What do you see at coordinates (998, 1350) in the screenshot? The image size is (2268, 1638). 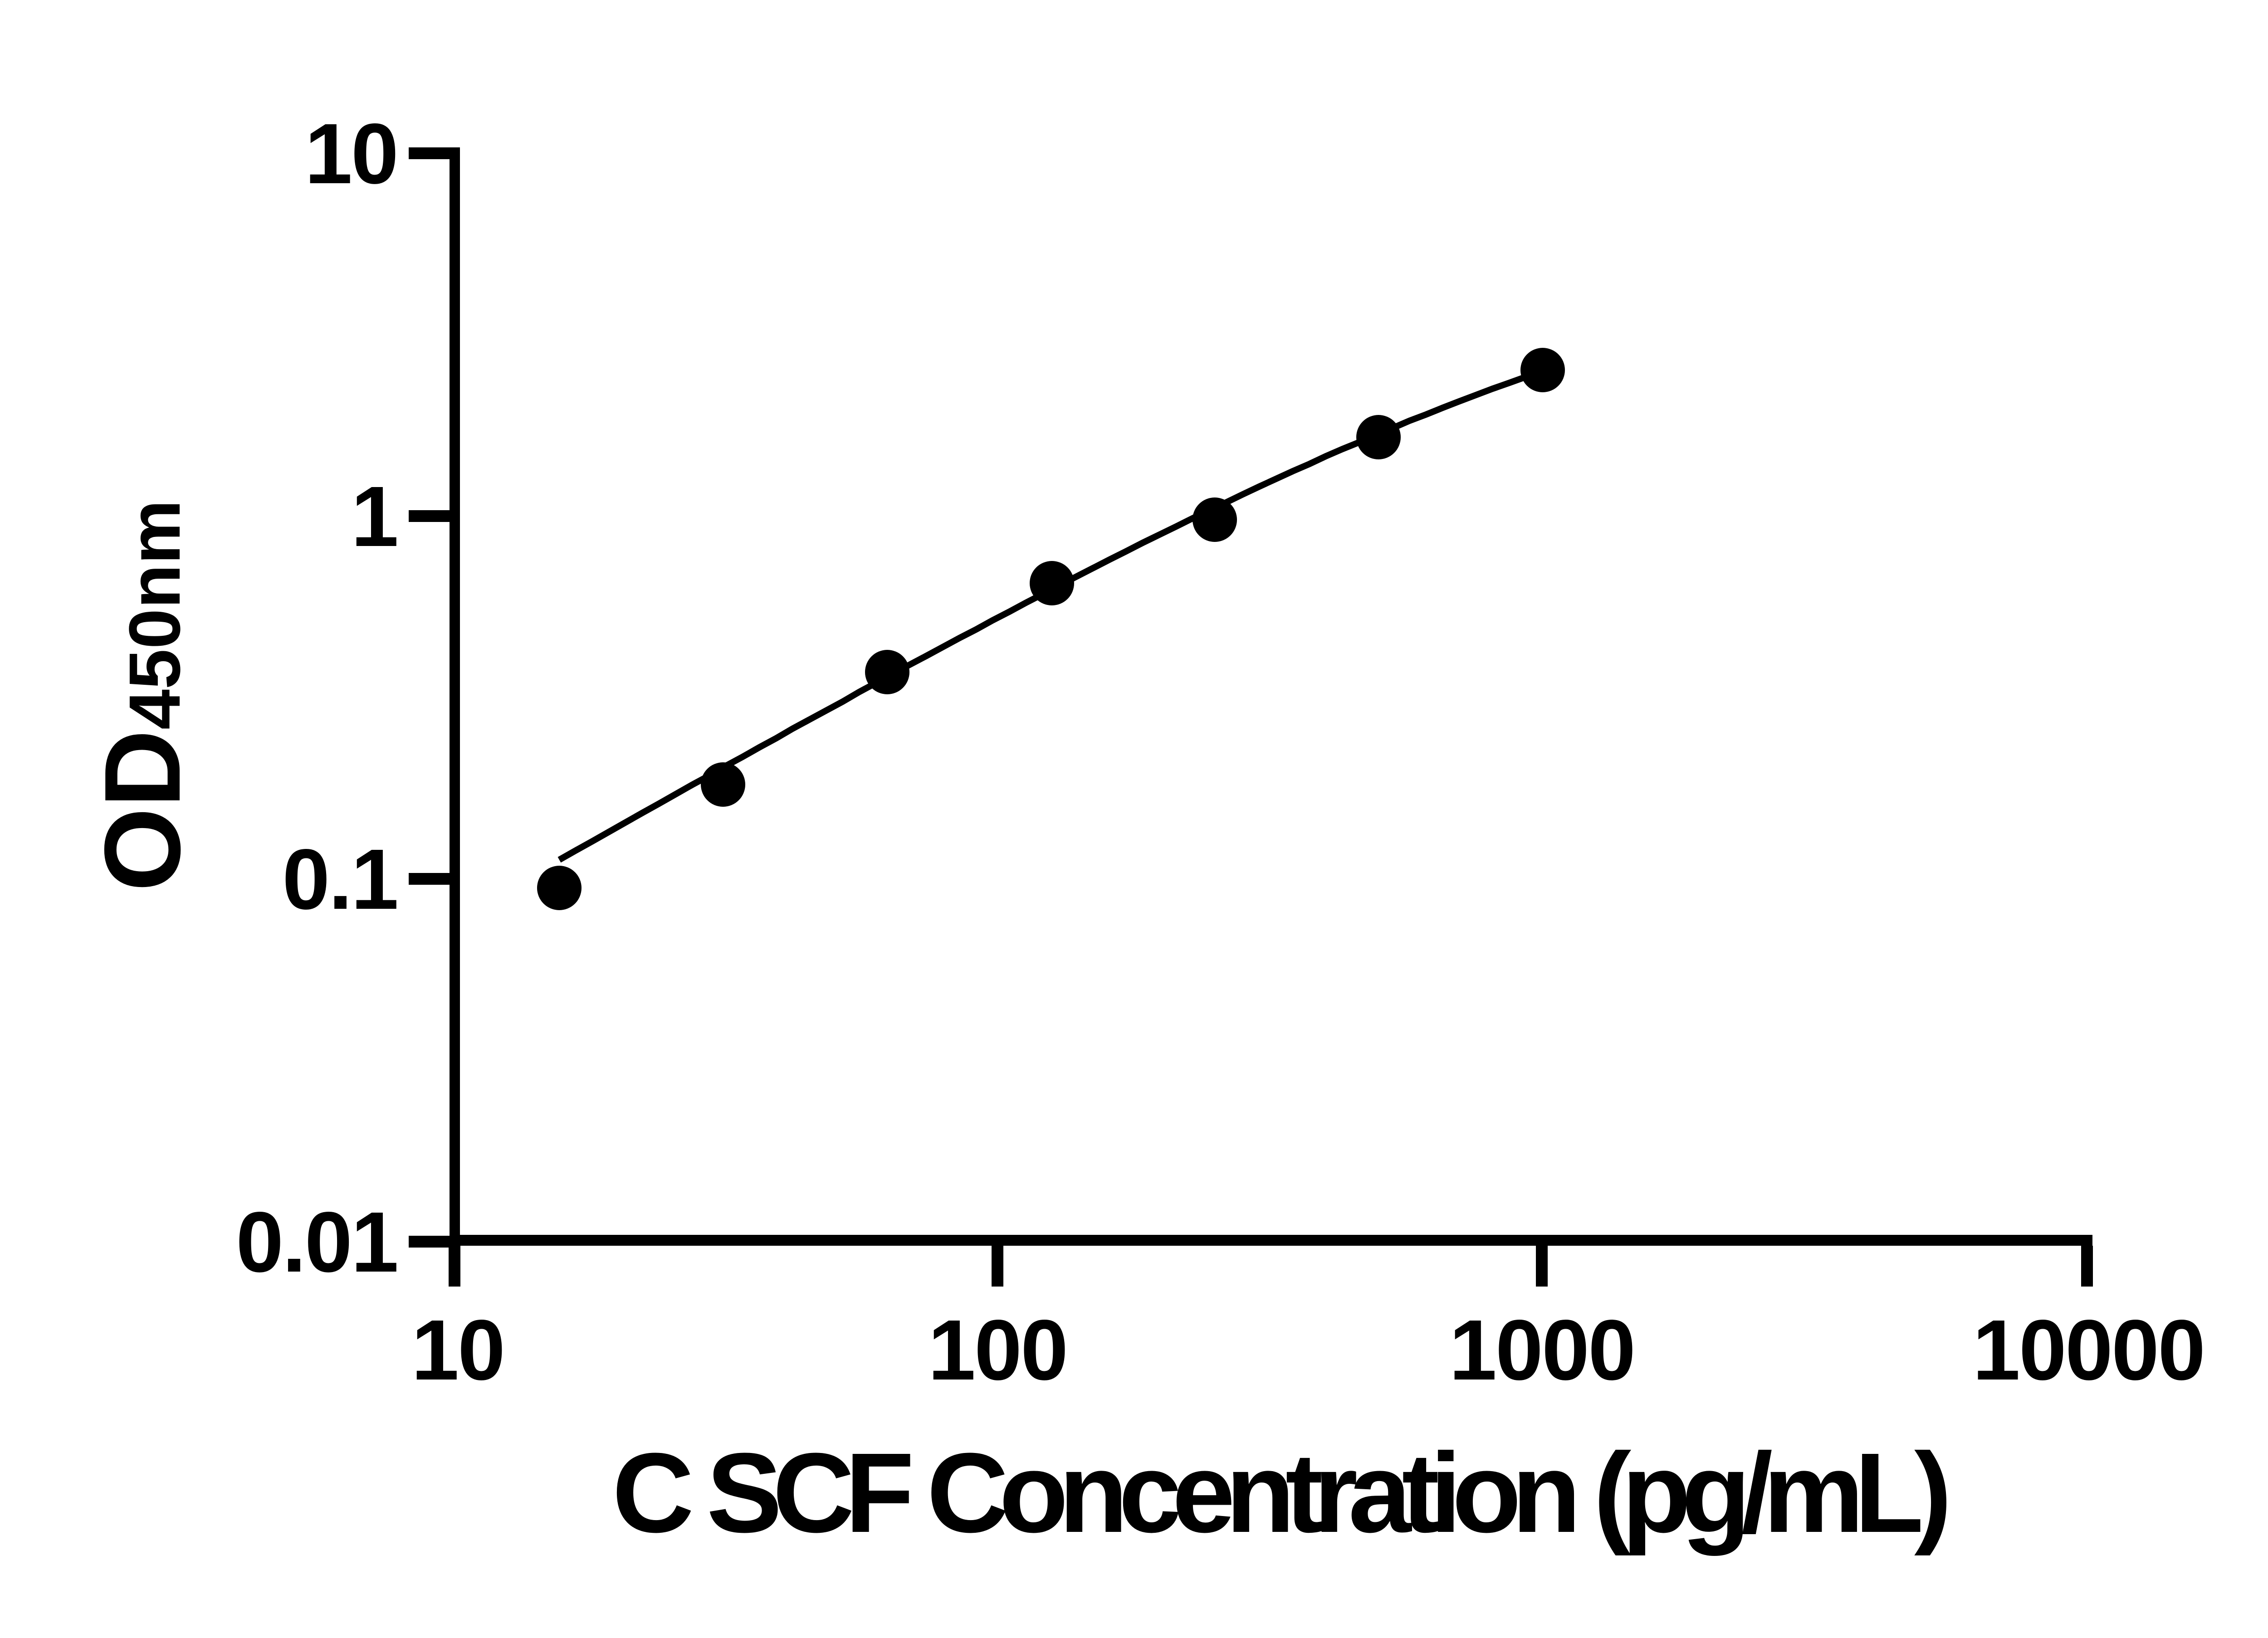 I see `svg-text: 100` at bounding box center [998, 1350].